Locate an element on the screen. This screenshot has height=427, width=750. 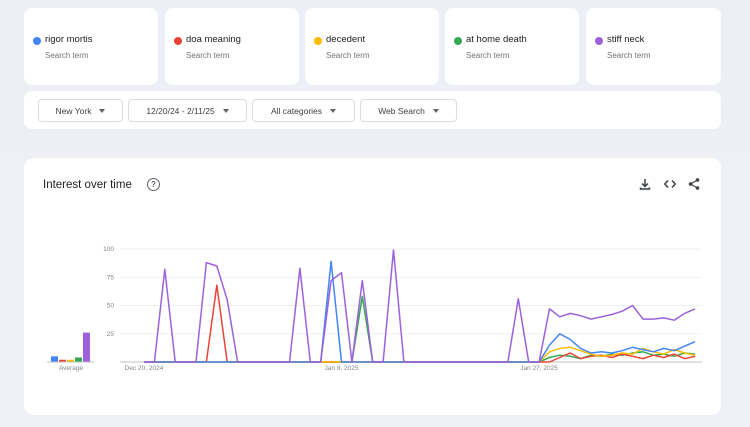
term-card-stiff-neck: stiff neck Search term is located at coordinates (653, 46).